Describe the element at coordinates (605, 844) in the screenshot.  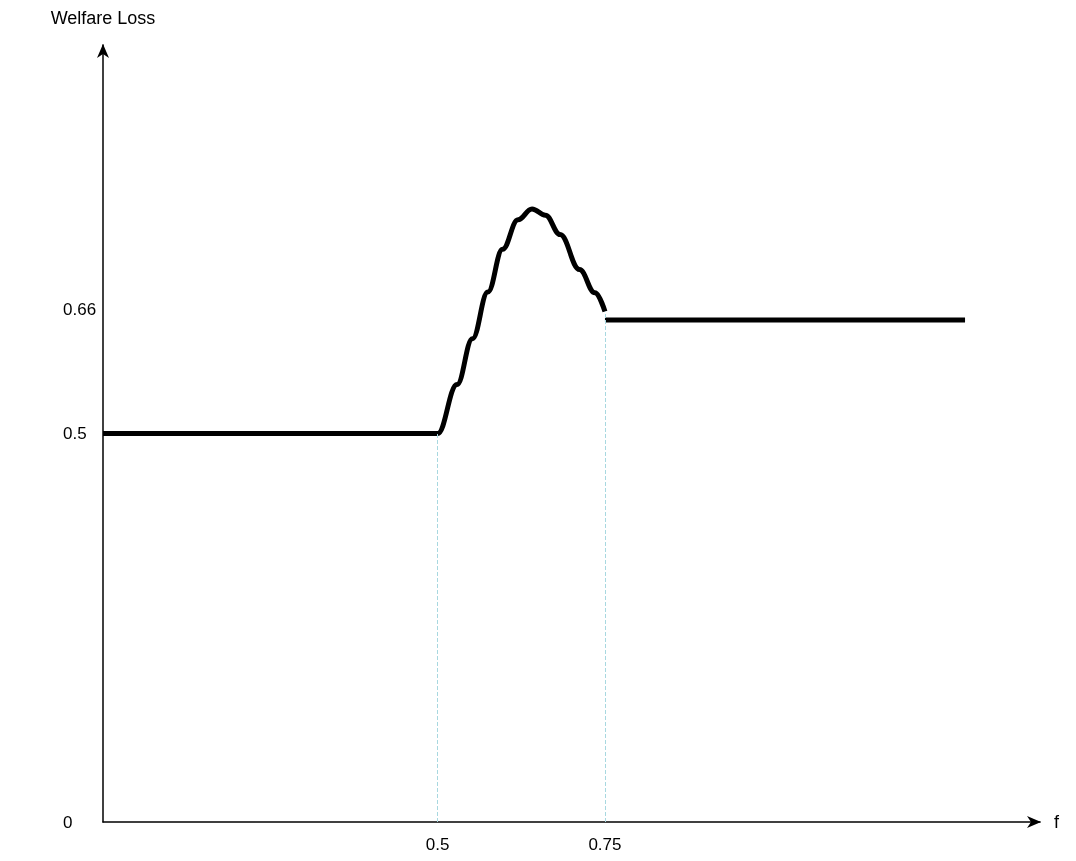
I see `x-tick-label: 0.75` at that location.